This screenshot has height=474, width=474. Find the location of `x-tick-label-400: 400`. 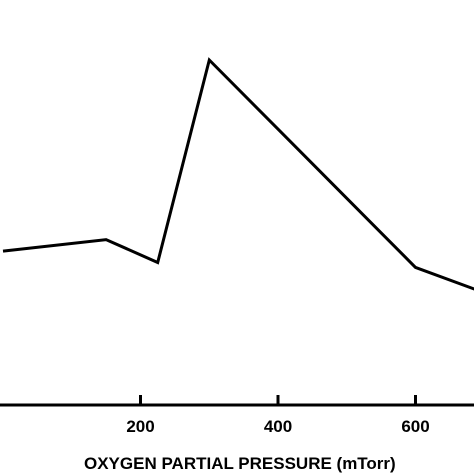

x-tick-label-400: 400 is located at coordinates (278, 426).